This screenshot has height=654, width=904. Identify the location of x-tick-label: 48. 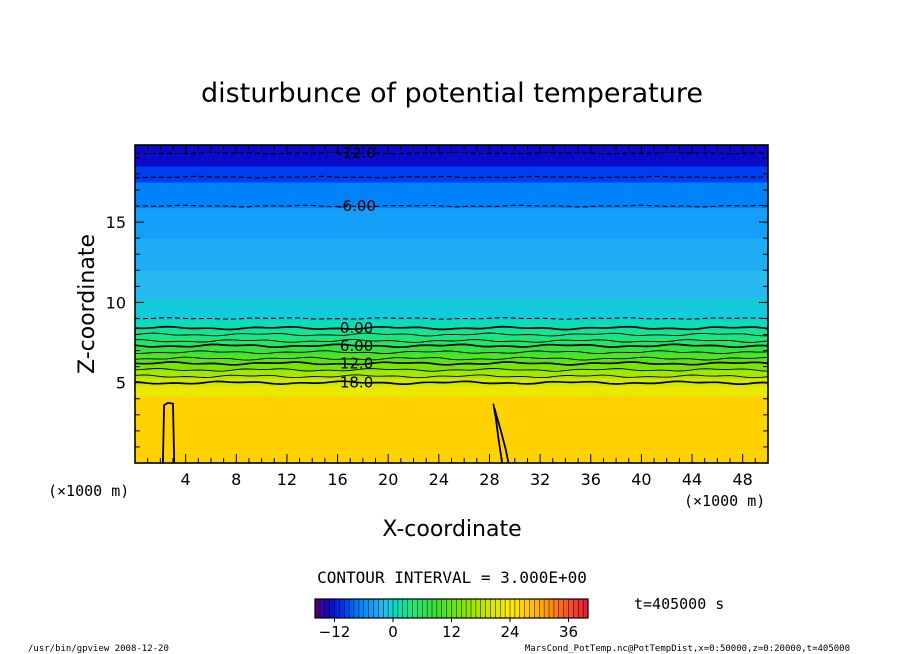
(743, 479).